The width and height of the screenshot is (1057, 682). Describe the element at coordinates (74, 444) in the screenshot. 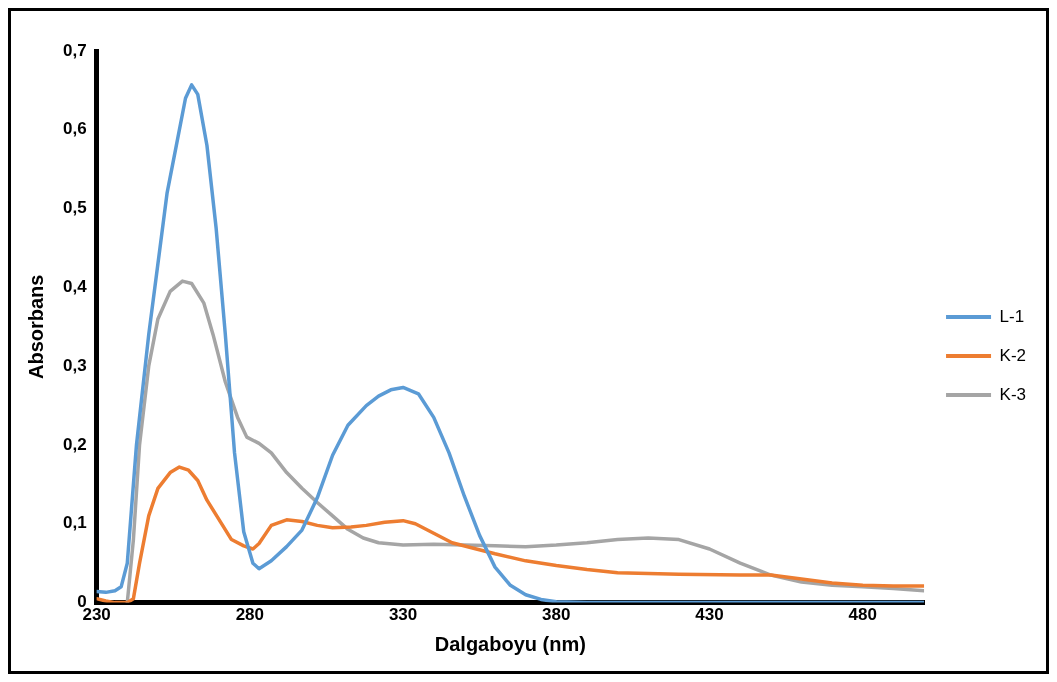

I see `y-tick-label: 0,2` at that location.